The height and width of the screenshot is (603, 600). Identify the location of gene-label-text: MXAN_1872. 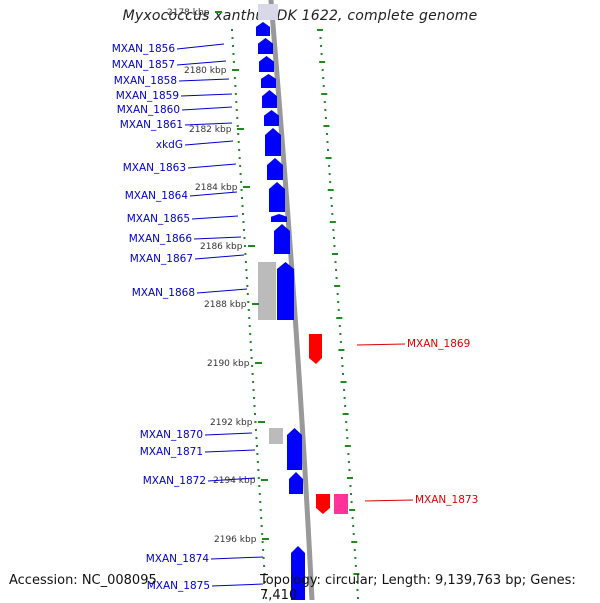
(174, 481).